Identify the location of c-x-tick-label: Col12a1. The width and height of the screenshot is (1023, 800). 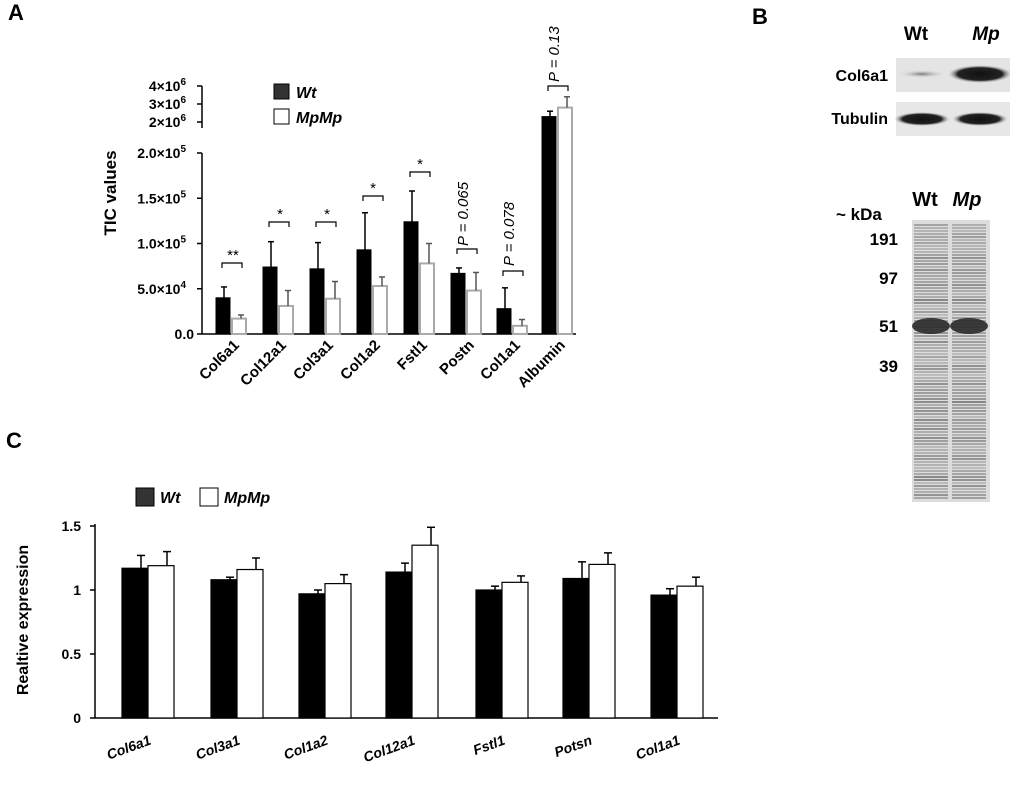
(389, 748).